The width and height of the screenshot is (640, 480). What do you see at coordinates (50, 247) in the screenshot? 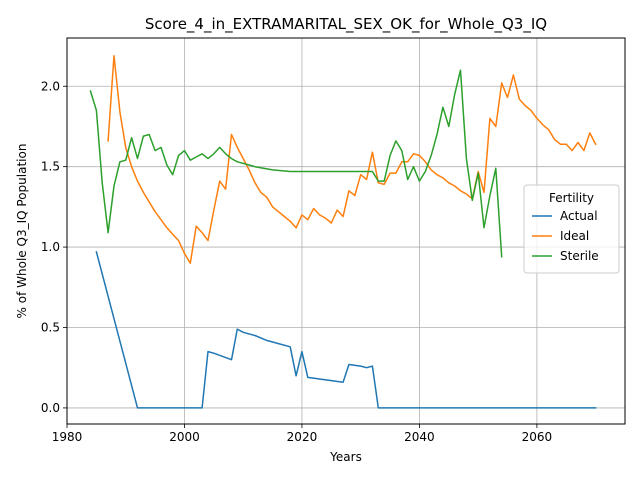
I see `y-tick-label: 1.0` at bounding box center [50, 247].